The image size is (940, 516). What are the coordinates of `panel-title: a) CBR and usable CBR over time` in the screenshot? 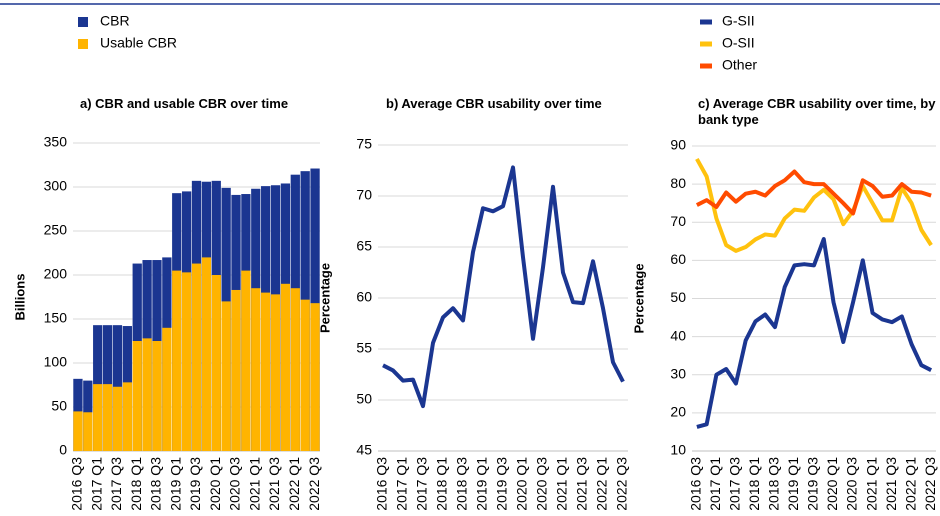 It's located at (184, 103).